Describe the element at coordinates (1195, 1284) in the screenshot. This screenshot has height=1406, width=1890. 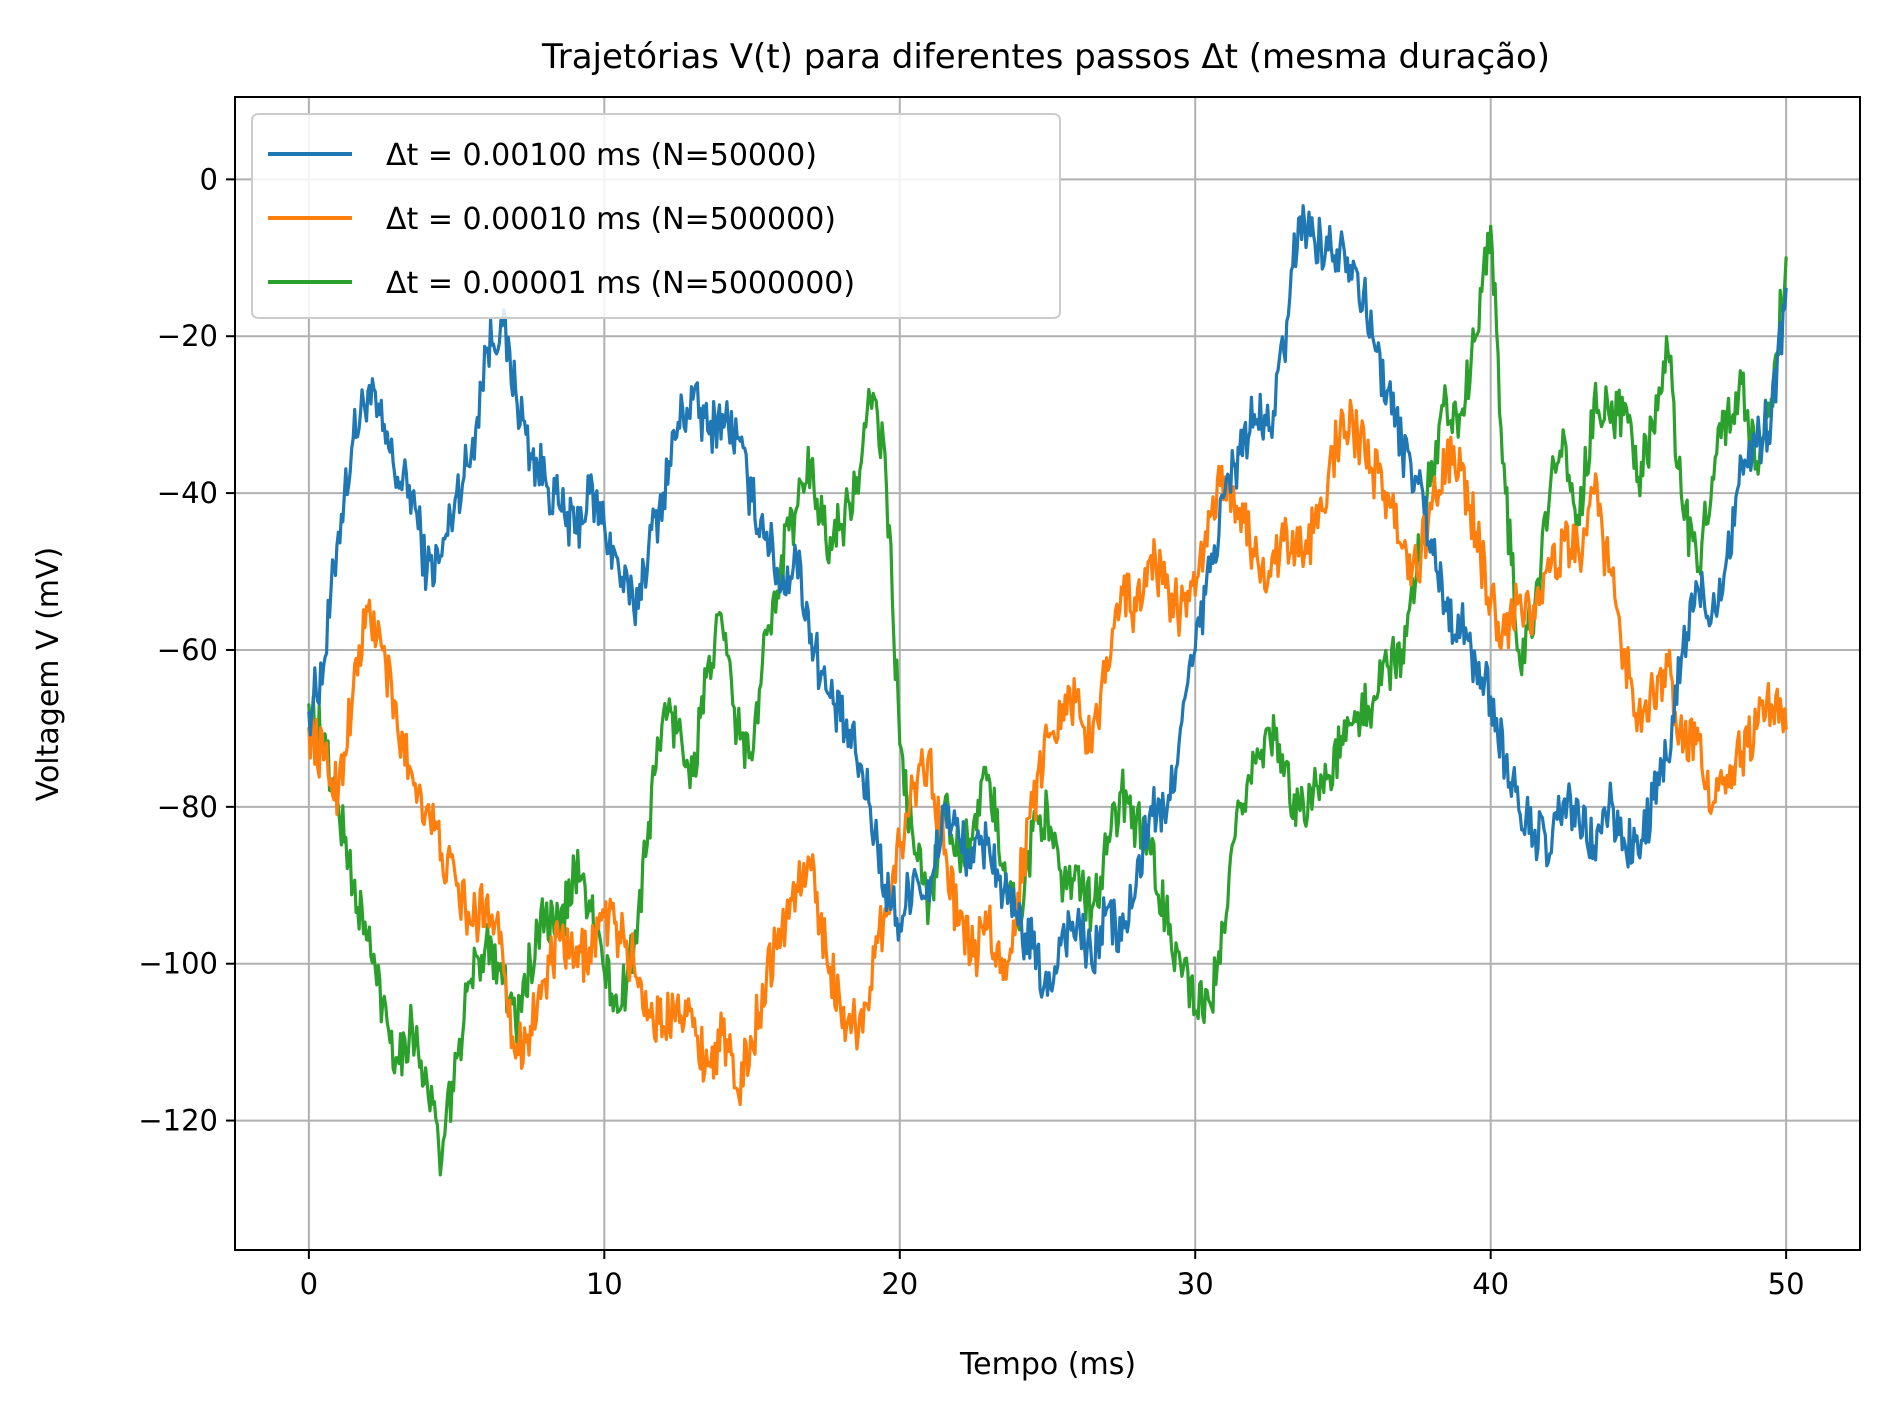
I see `x-tick-label: 30` at that location.